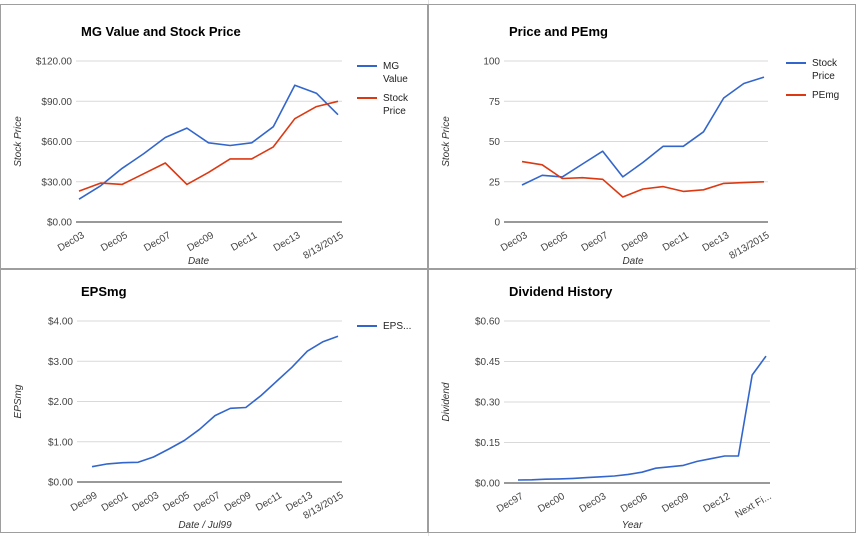  Describe the element at coordinates (54, 62) in the screenshot. I see `y-tick-label: $120.00` at that location.